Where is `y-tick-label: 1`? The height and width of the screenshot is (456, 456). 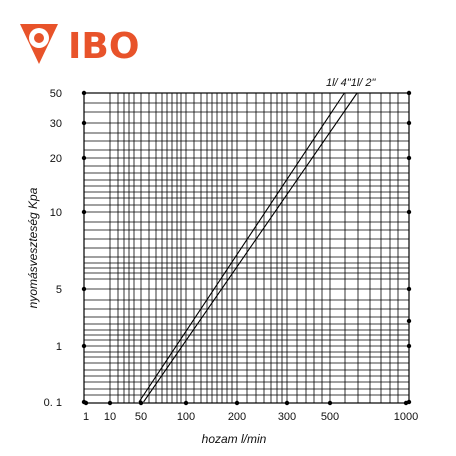
y-tick-label: 1 is located at coordinates (59, 347).